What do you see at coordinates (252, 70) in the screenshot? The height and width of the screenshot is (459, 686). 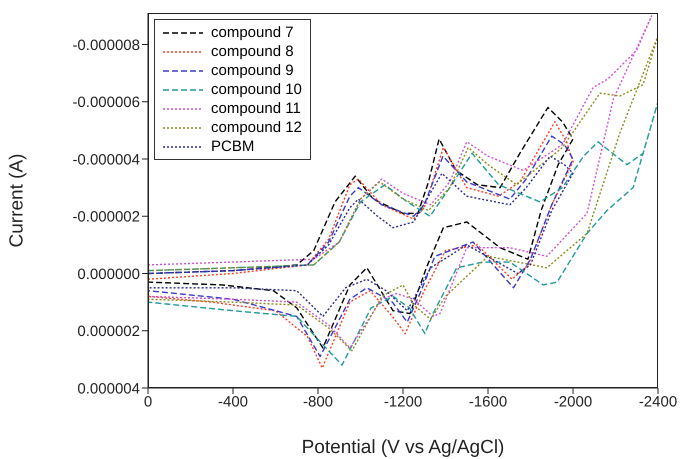 I see `legend-label: compound 9` at bounding box center [252, 70].